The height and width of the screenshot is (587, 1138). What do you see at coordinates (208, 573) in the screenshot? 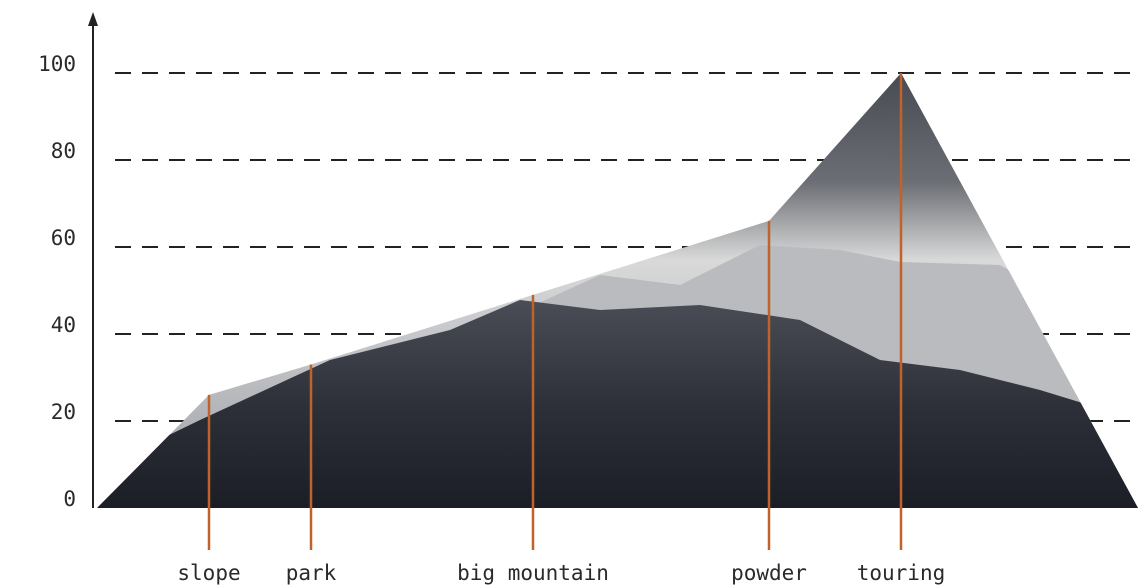
I see `category-label: slope` at bounding box center [208, 573].